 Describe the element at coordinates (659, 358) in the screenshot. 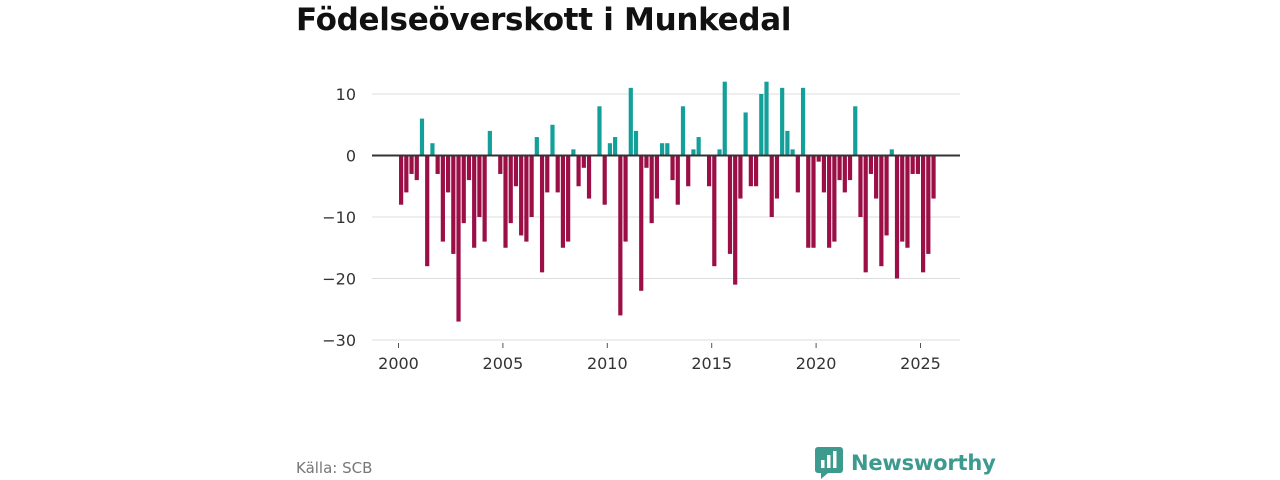

I see `x-axis-labels: 2000 2005 2010 2015 2020 2025` at that location.